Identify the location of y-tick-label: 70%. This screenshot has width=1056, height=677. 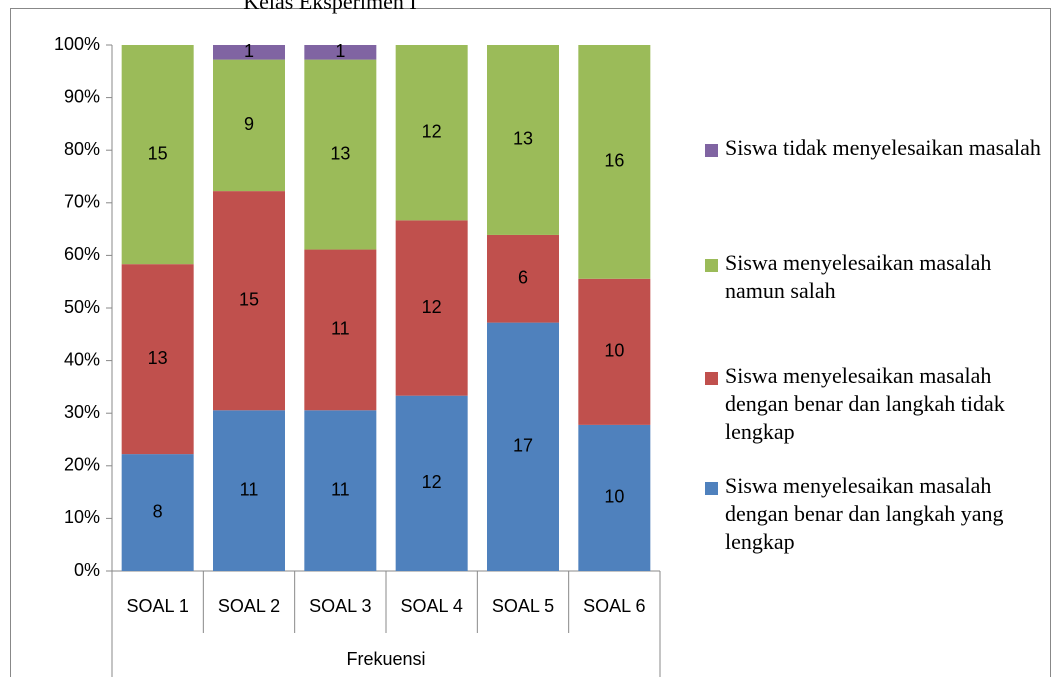
(82, 202).